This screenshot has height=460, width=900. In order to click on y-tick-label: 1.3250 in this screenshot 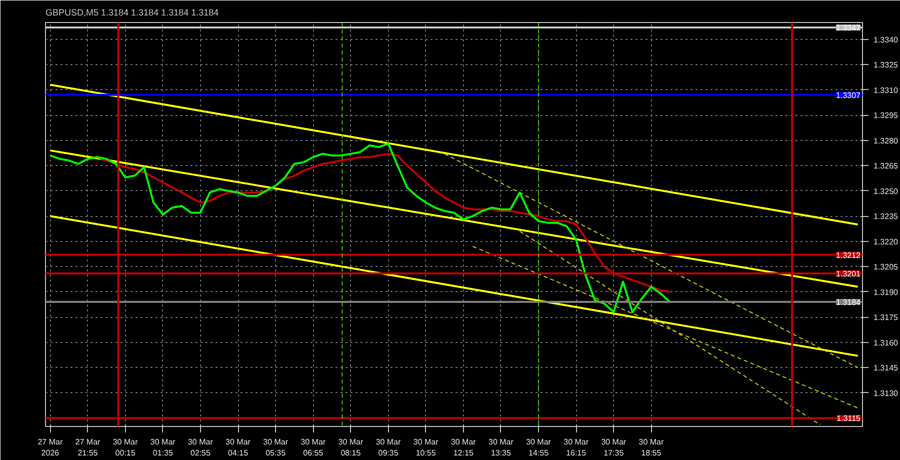, I will do `click(886, 191)`.